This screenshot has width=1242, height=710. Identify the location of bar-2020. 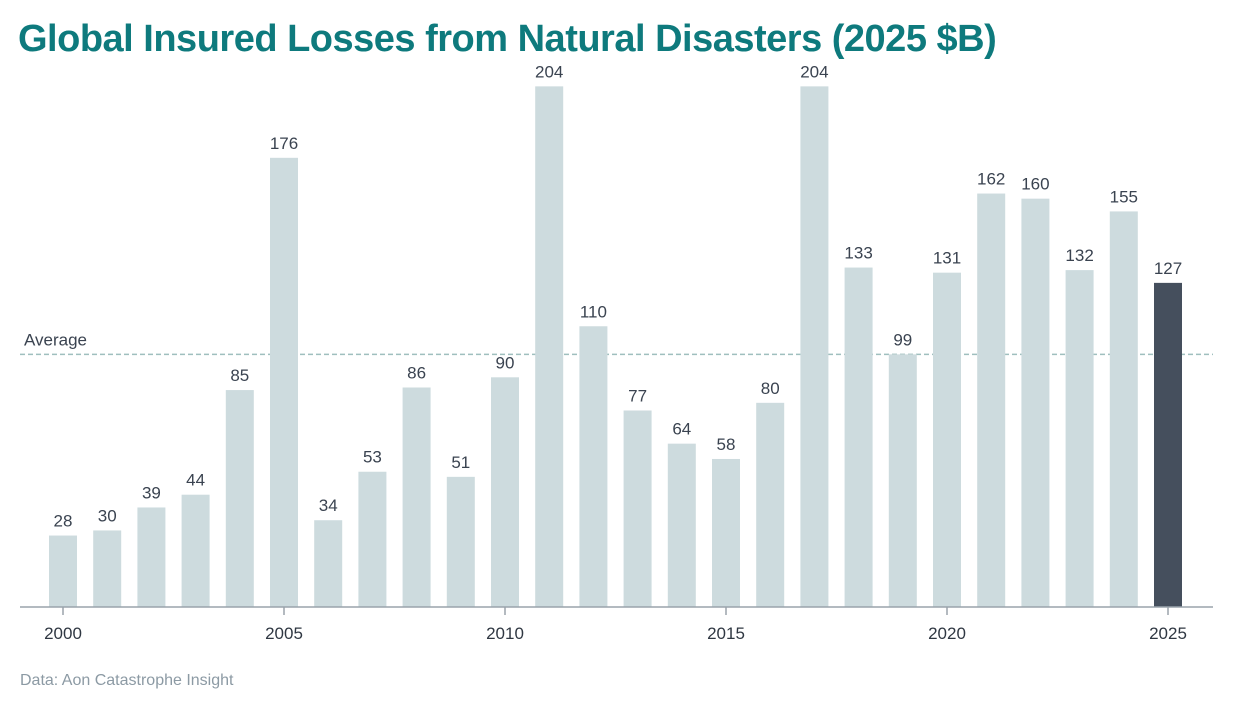
(947, 439).